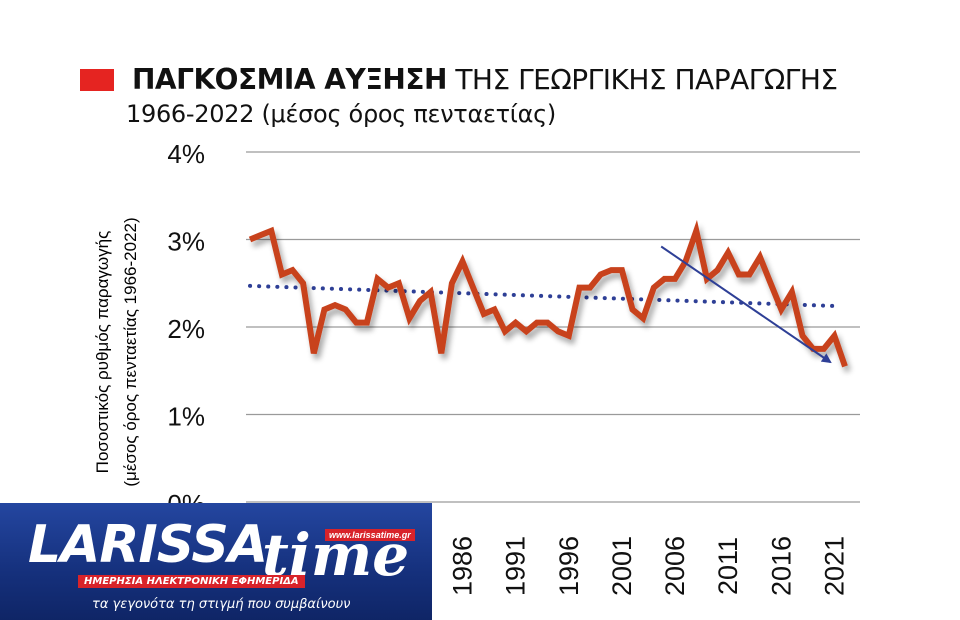 The width and height of the screenshot is (960, 620). I want to click on x-tick-label-7: 2021, so click(834, 566).